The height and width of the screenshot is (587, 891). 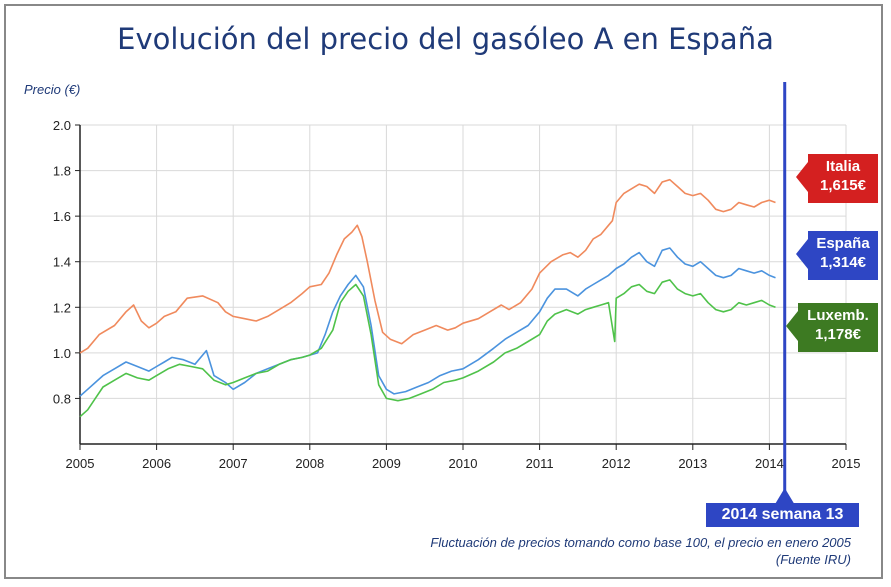 What do you see at coordinates (838, 315) in the screenshot?
I see `callout-luxemb-name: Luxemb.` at bounding box center [838, 315].